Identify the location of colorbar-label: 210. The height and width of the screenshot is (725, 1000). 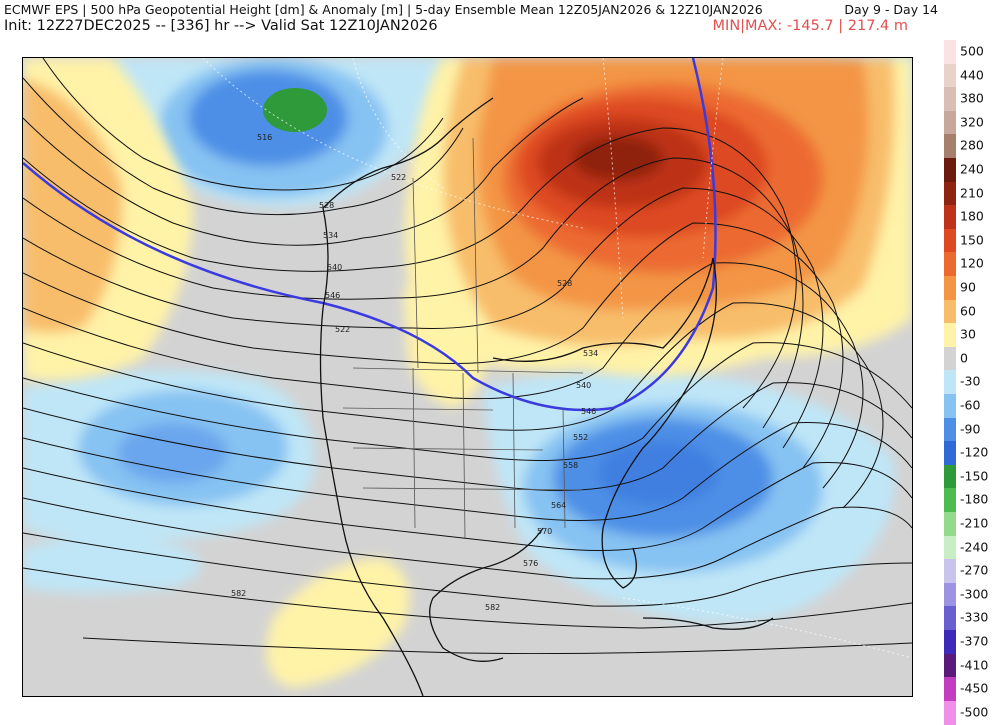
(972, 193).